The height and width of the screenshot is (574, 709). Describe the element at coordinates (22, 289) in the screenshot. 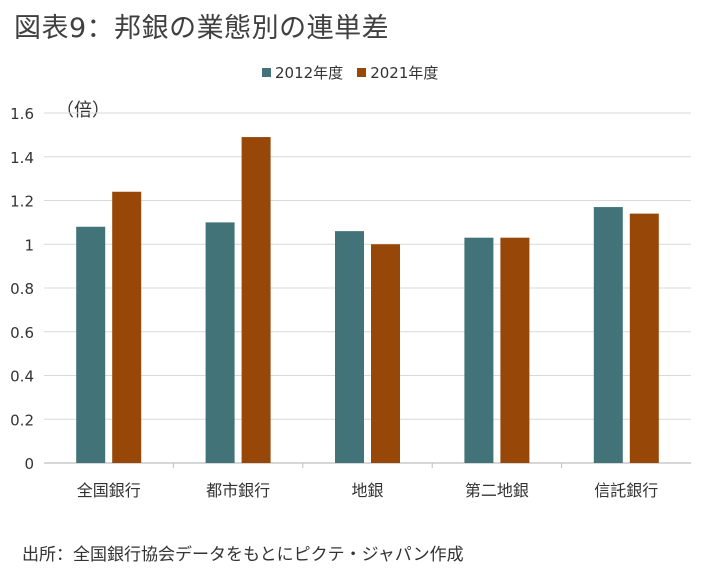

I see `y-tick-label: 0.8` at that location.